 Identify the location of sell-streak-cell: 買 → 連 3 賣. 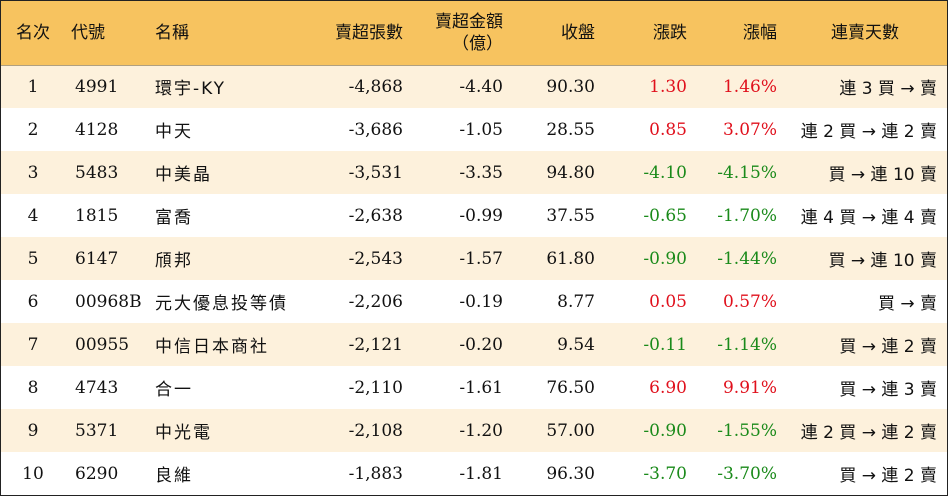
(888, 390).